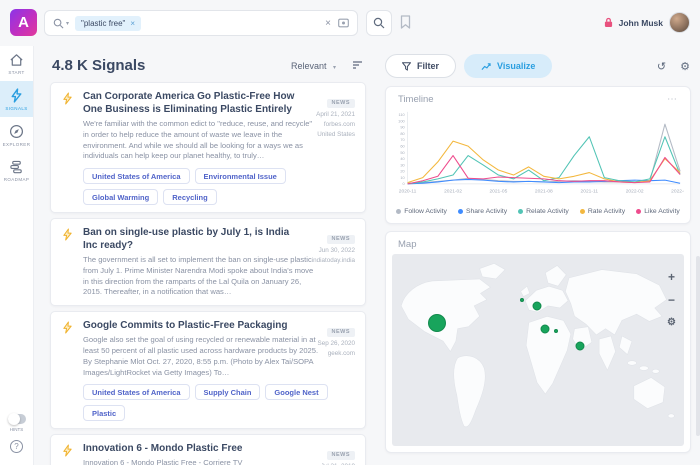 The height and width of the screenshot is (465, 700). What do you see at coordinates (185, 326) in the screenshot?
I see `card-title: Google Commits to Plastic-Free Packaging` at bounding box center [185, 326].